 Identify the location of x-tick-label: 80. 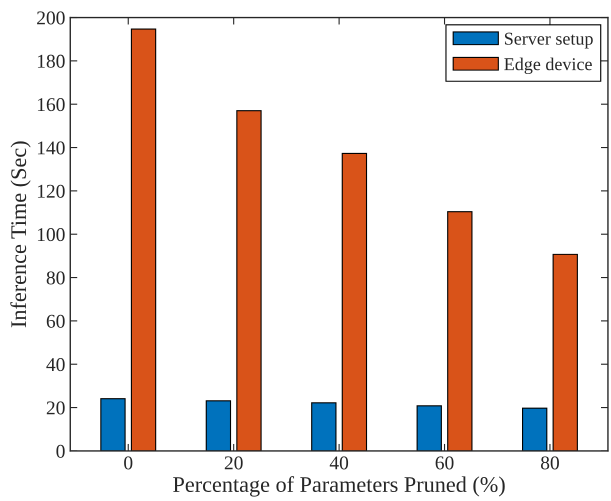
(549, 463).